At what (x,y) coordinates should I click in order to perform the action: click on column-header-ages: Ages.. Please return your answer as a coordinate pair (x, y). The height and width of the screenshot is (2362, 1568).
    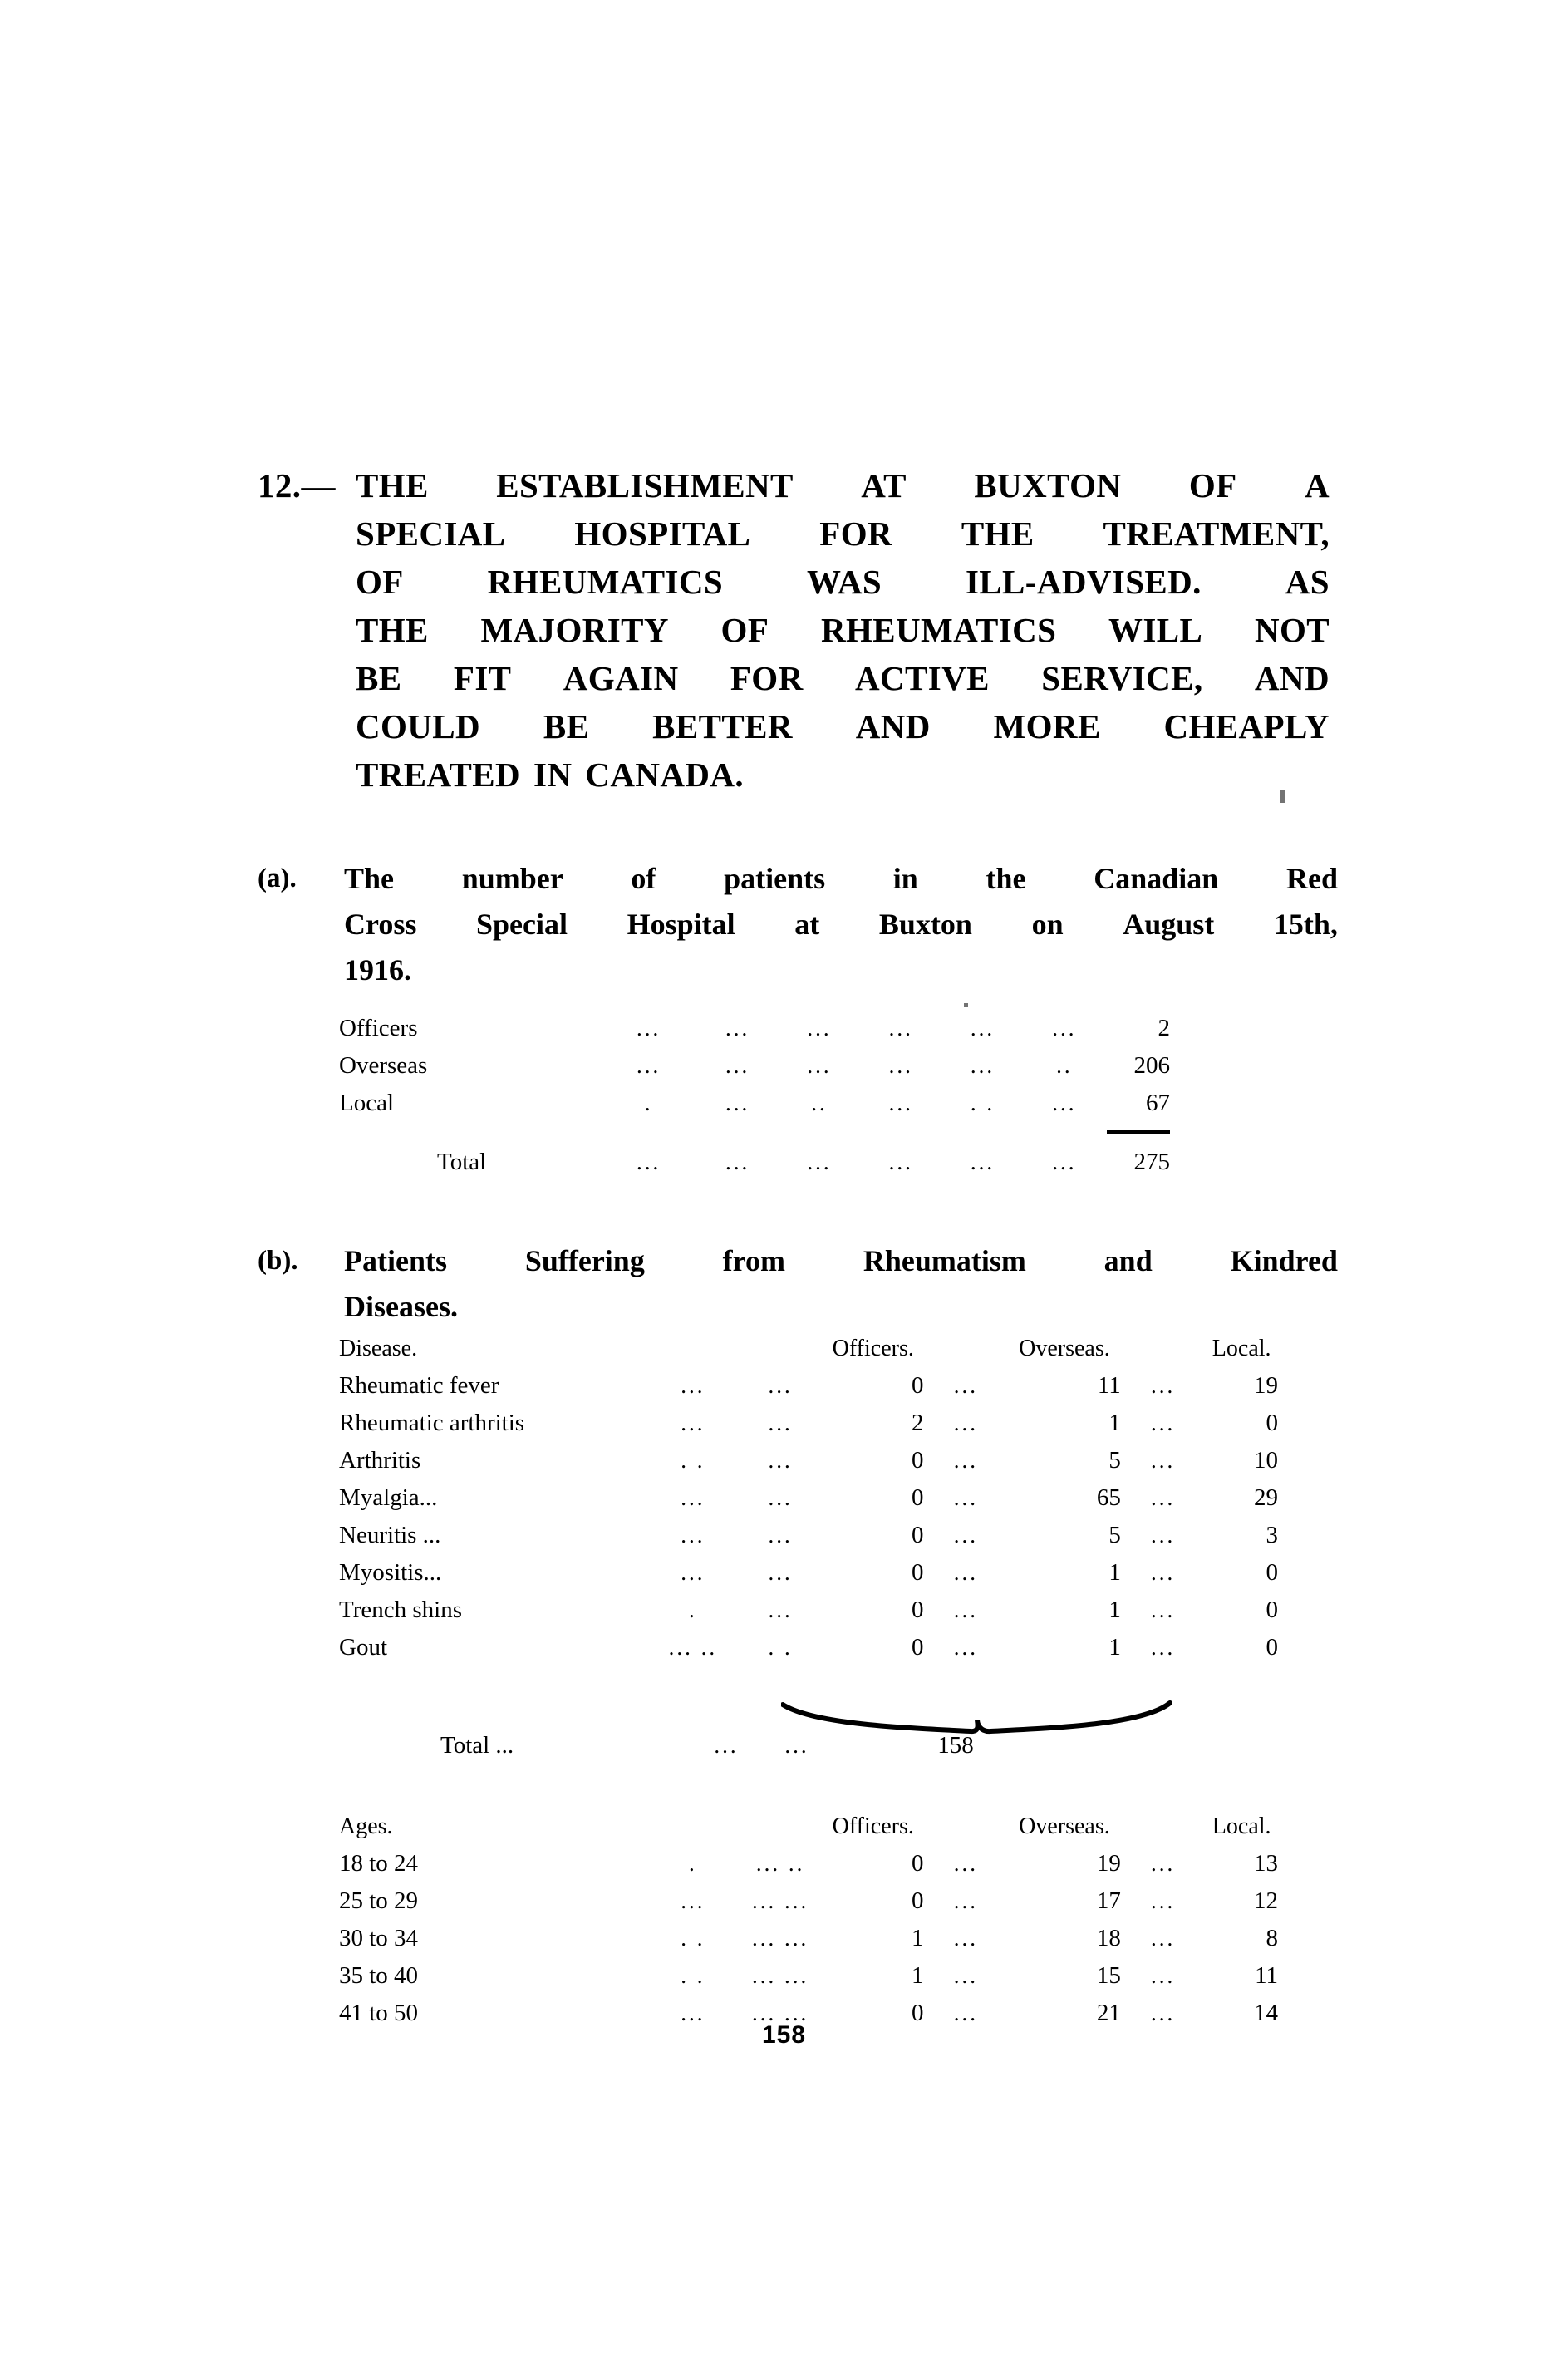
    Looking at the image, I should click on (366, 1826).